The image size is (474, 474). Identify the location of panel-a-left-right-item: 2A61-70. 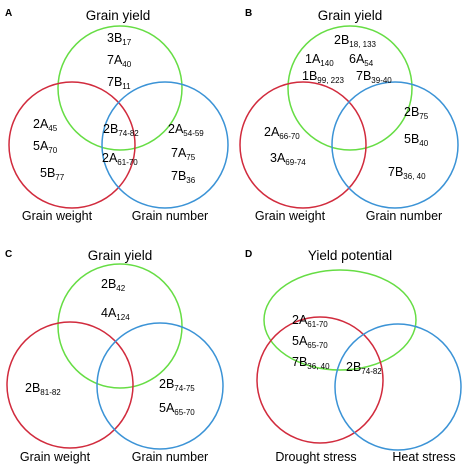
(120, 159).